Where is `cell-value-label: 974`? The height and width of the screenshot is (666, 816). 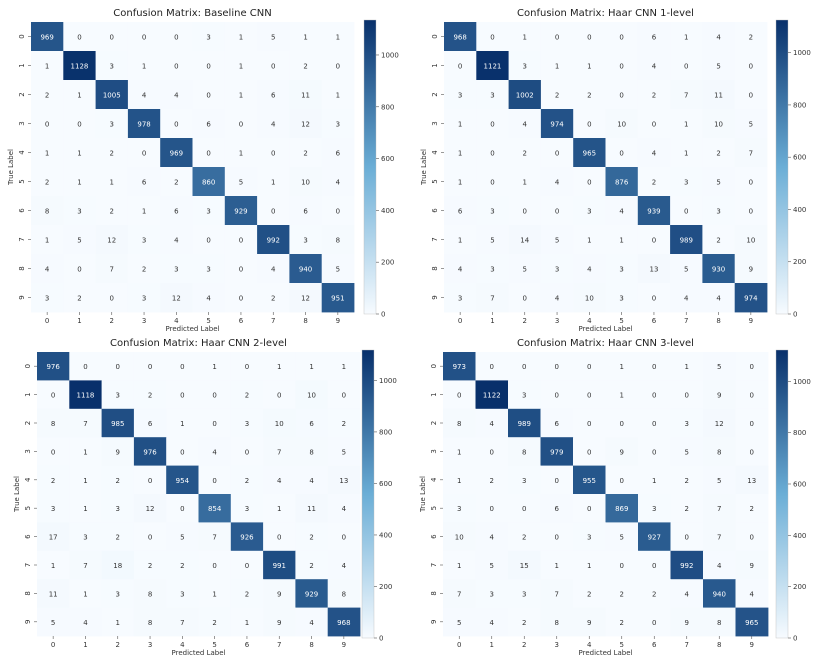
cell-value-label: 974 is located at coordinates (557, 125).